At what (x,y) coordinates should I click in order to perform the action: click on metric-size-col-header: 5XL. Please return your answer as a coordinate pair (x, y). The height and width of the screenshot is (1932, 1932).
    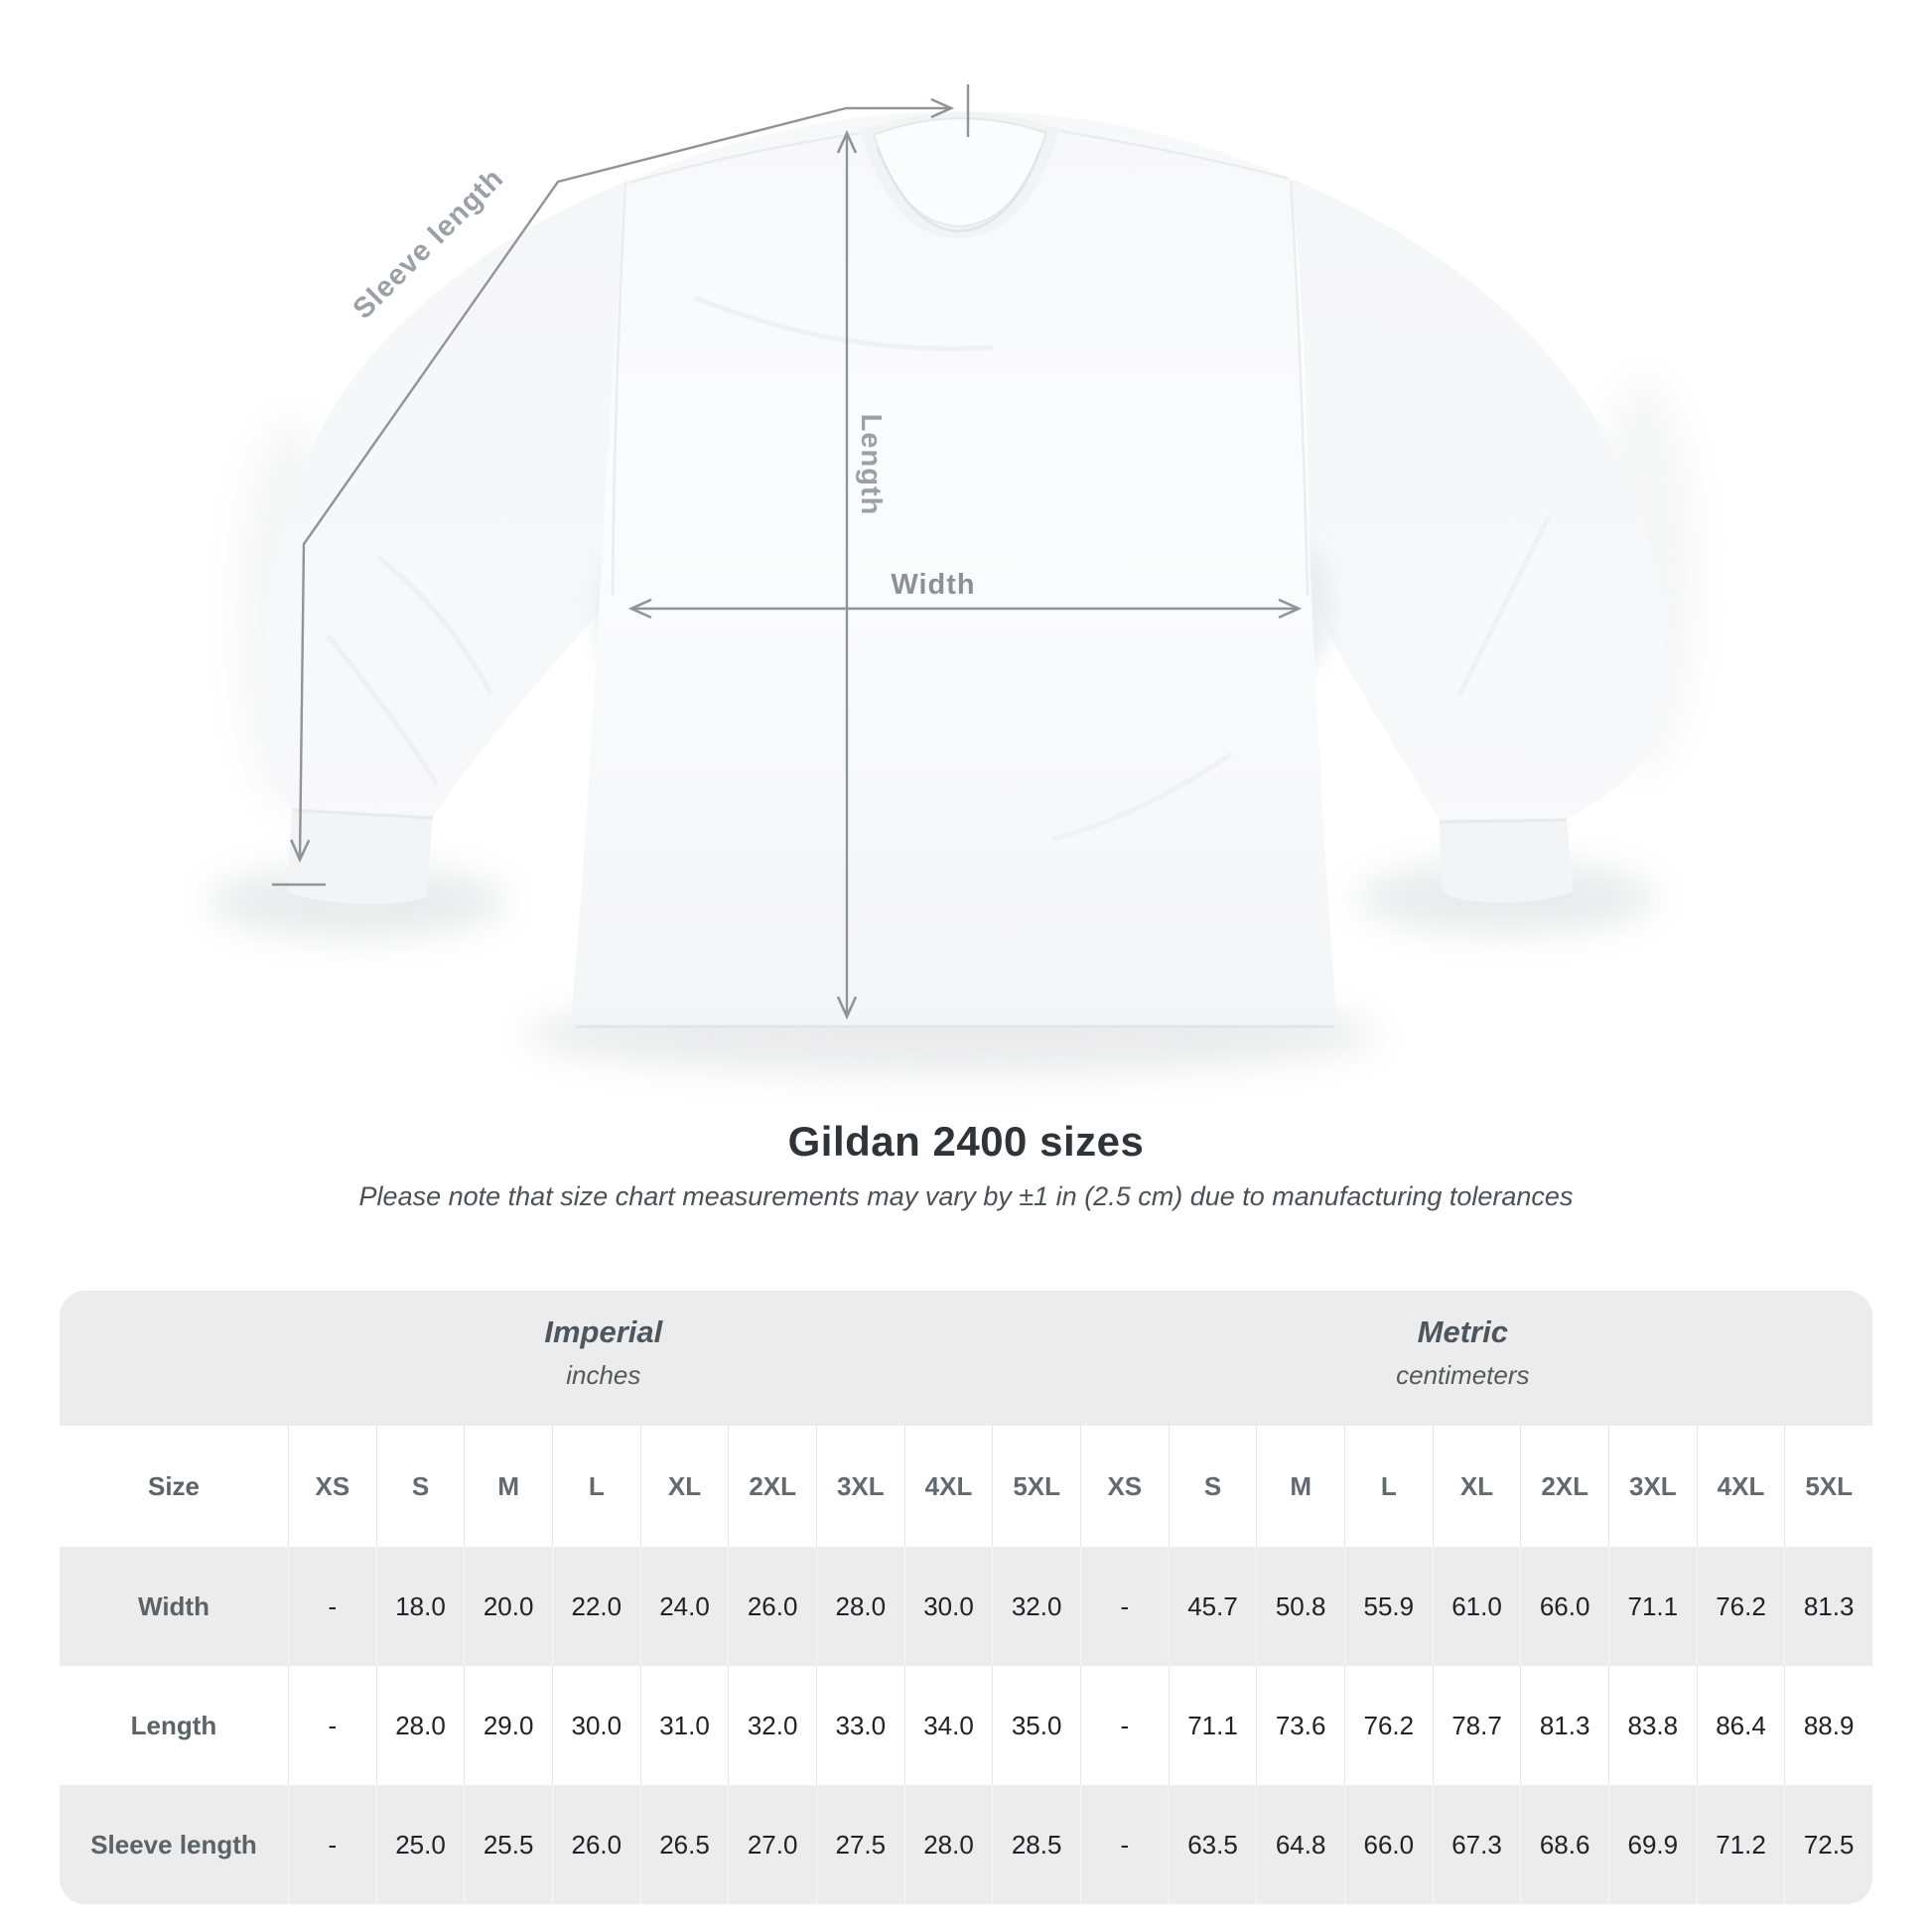
    Looking at the image, I should click on (1828, 1486).